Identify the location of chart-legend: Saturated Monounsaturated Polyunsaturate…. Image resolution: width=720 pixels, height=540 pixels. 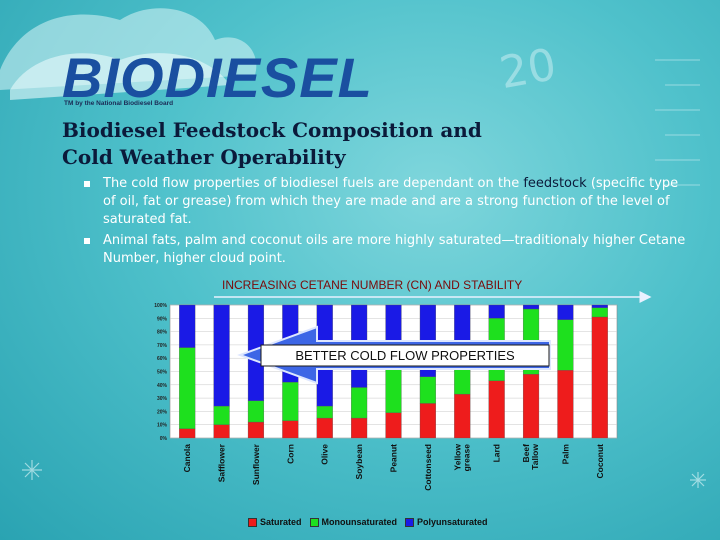
(368, 522).